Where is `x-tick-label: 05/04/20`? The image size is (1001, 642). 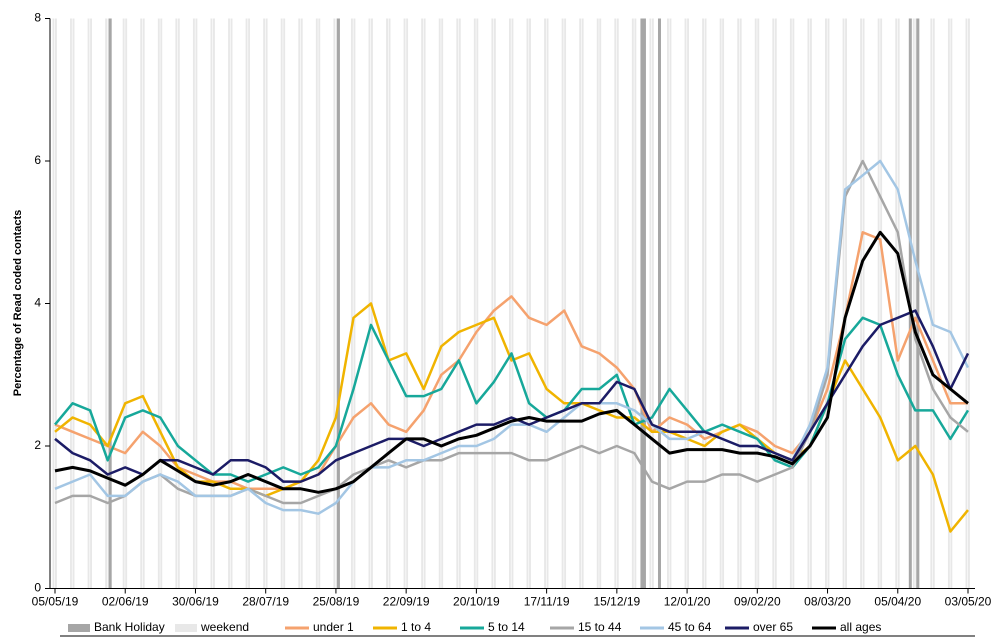
x-tick-label: 05/04/20 is located at coordinates (897, 602).